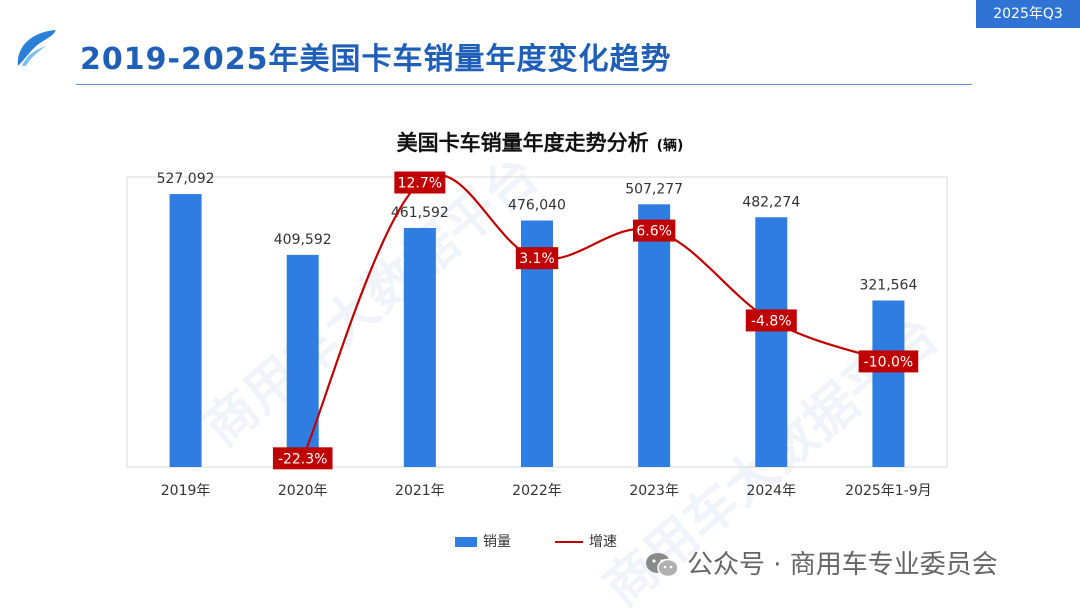 The image size is (1080, 608). What do you see at coordinates (186, 179) in the screenshot?
I see `bar-value-label: 527,092` at bounding box center [186, 179].